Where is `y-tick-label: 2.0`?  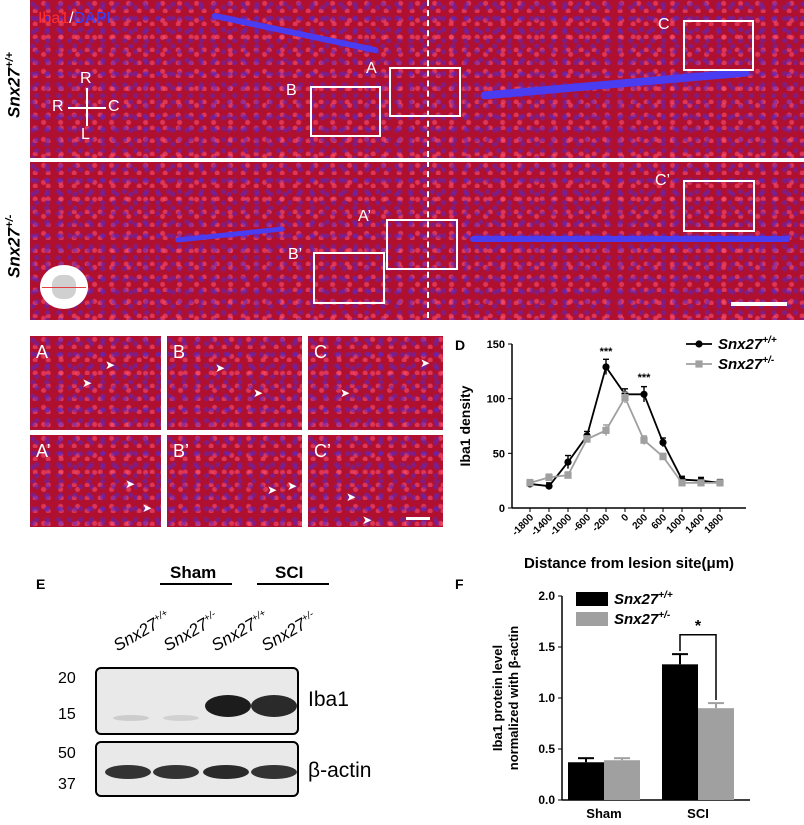 y-tick-label: 2.0 is located at coordinates (546, 596).